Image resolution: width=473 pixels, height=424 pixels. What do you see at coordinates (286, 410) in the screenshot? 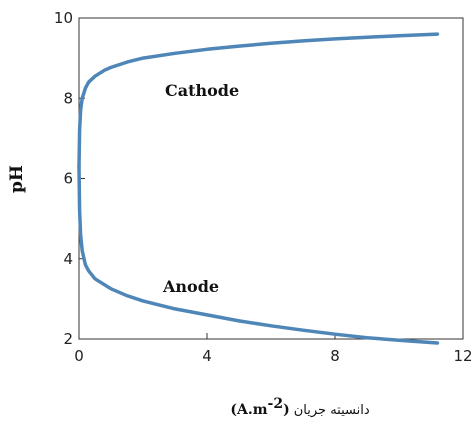
I see `x-axis-unit-close: )` at bounding box center [286, 410].